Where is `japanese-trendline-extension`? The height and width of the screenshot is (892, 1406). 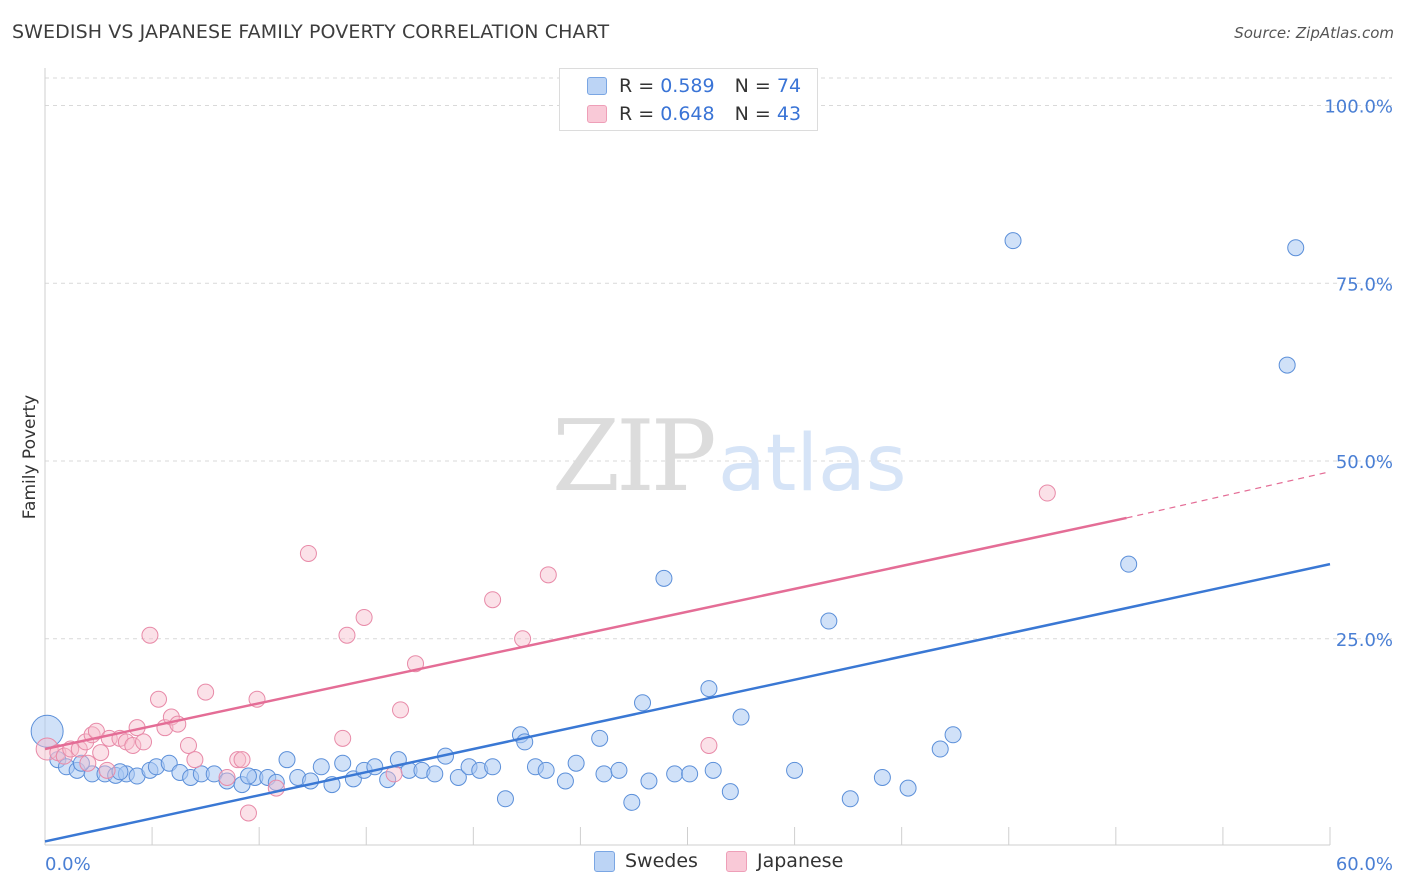
japanese-trendline-extension is located at coordinates (1228, 495).